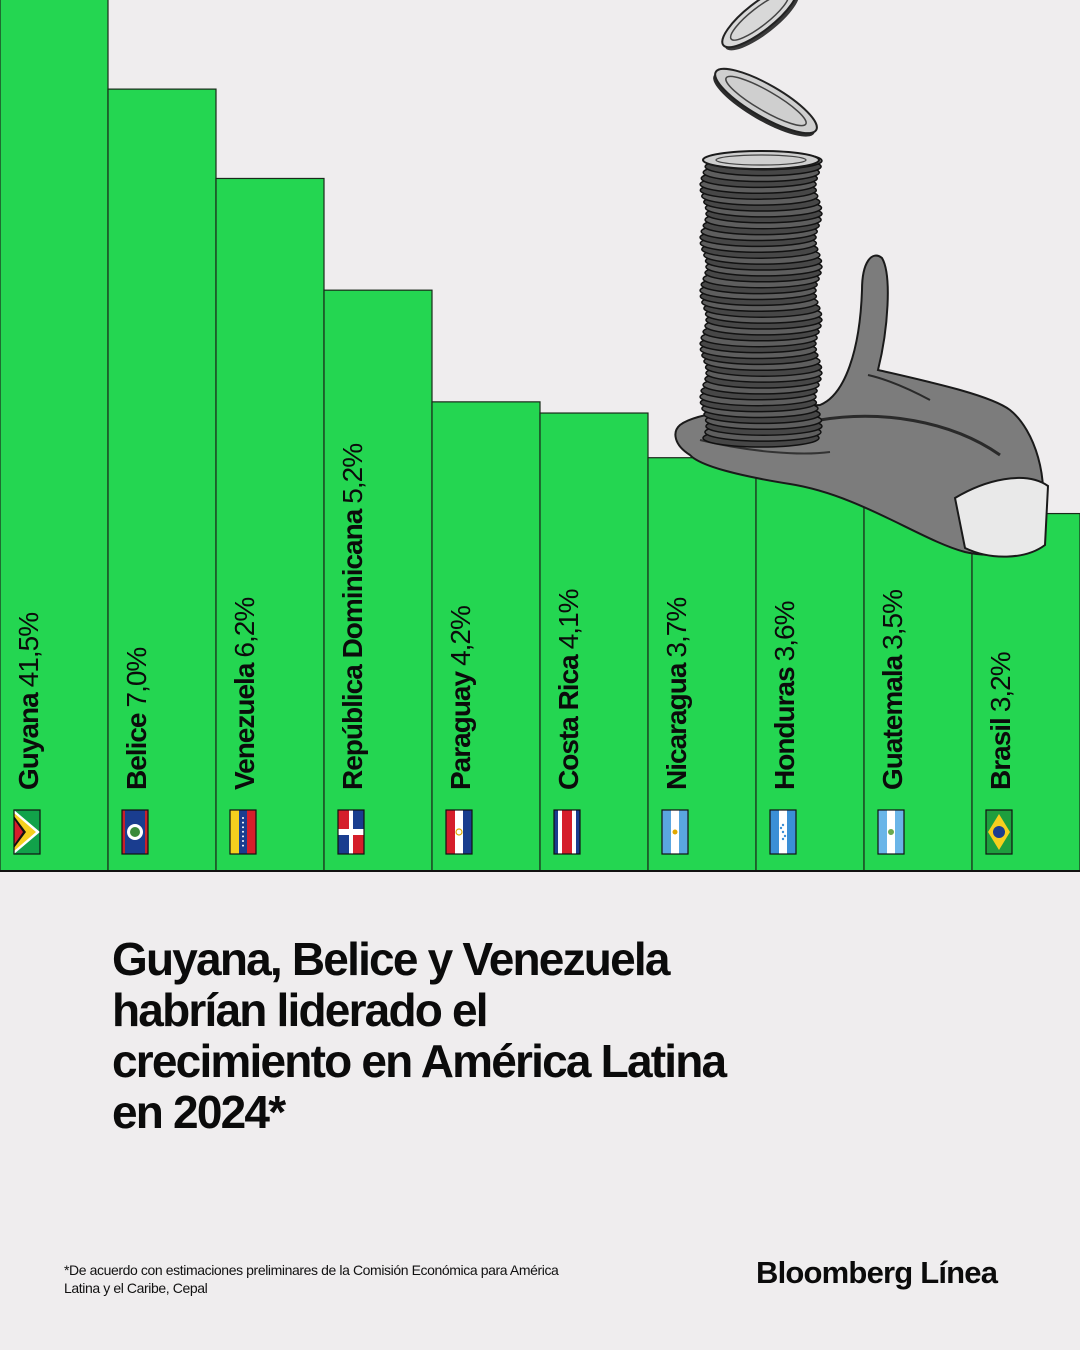 The image size is (1080, 1350). Describe the element at coordinates (486, 636) in the screenshot. I see `bar-paraguay` at that location.